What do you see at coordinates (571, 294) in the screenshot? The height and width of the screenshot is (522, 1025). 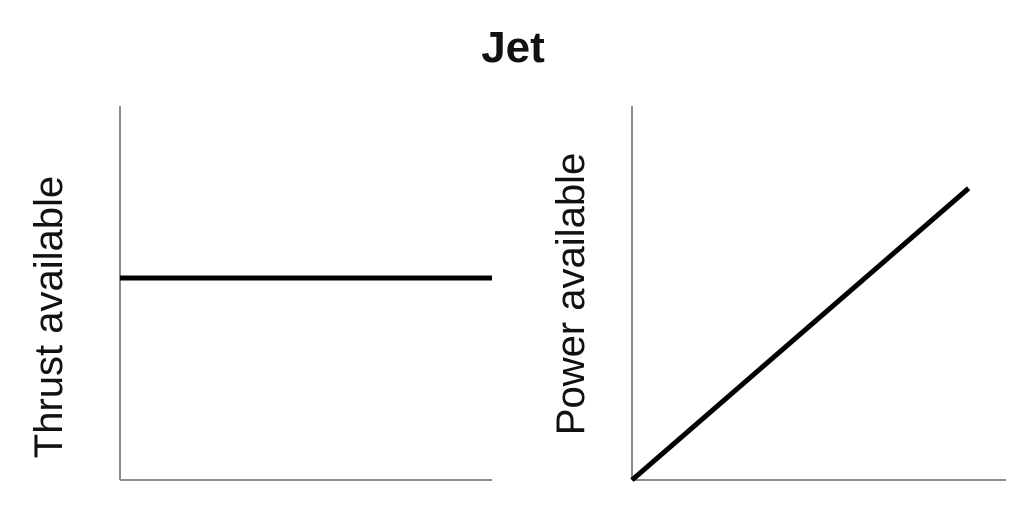 I see `power-y-axis-label: Power available` at bounding box center [571, 294].